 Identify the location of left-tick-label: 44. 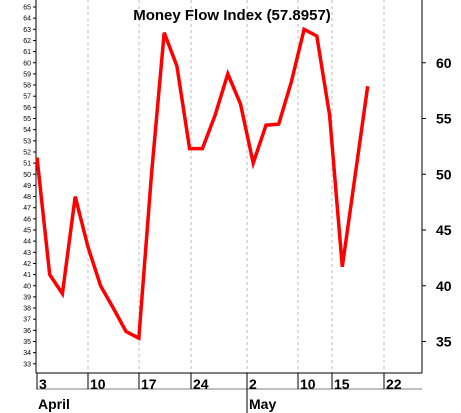
(27, 242).